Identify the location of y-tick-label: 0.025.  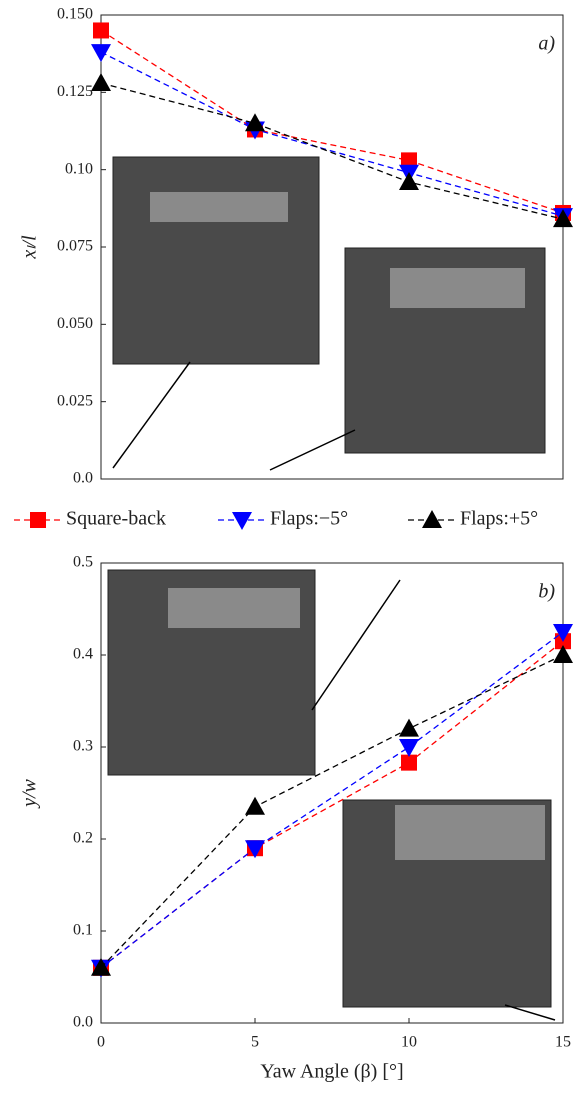
(75, 400).